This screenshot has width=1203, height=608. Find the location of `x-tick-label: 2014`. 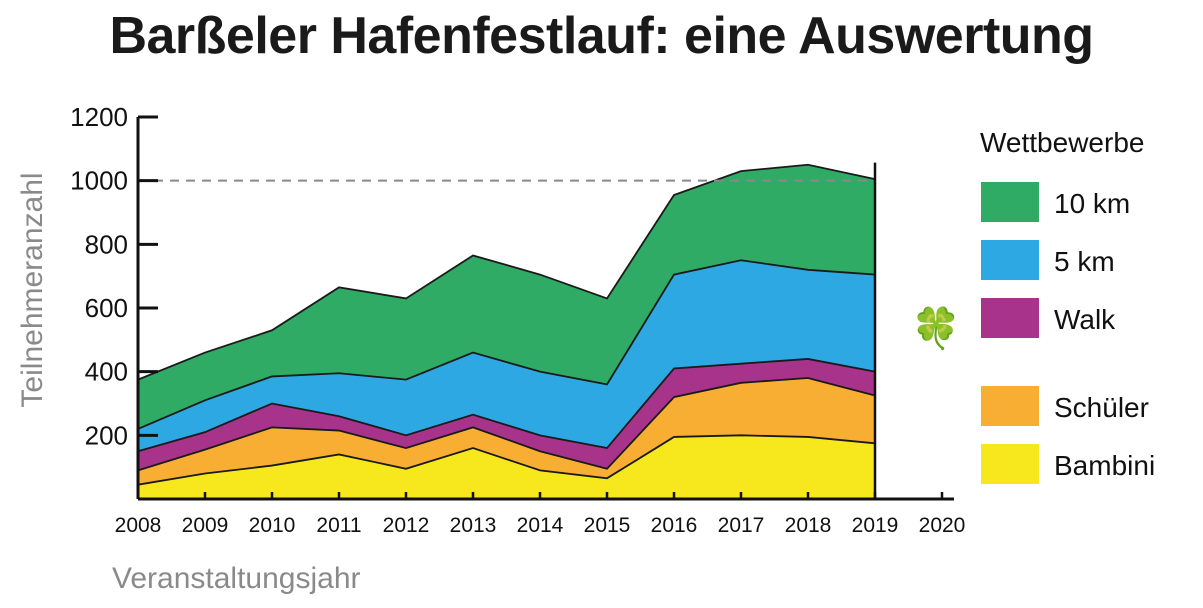

x-tick-label: 2014 is located at coordinates (540, 525).